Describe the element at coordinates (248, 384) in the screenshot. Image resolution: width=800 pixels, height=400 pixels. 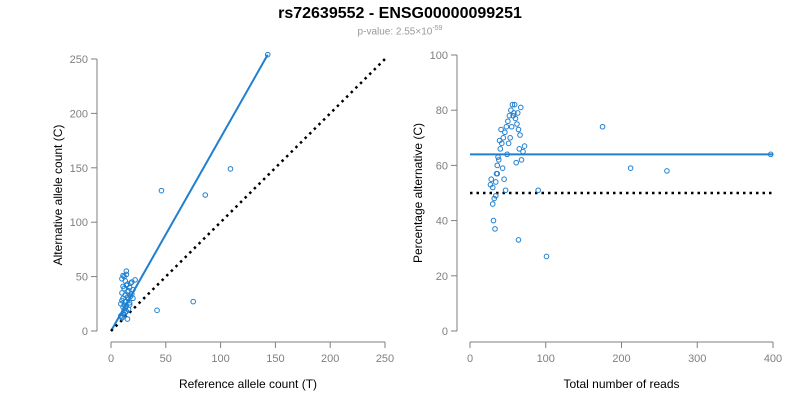
I see `plot-left-x-axis-title: Reference allele count (T)` at that location.